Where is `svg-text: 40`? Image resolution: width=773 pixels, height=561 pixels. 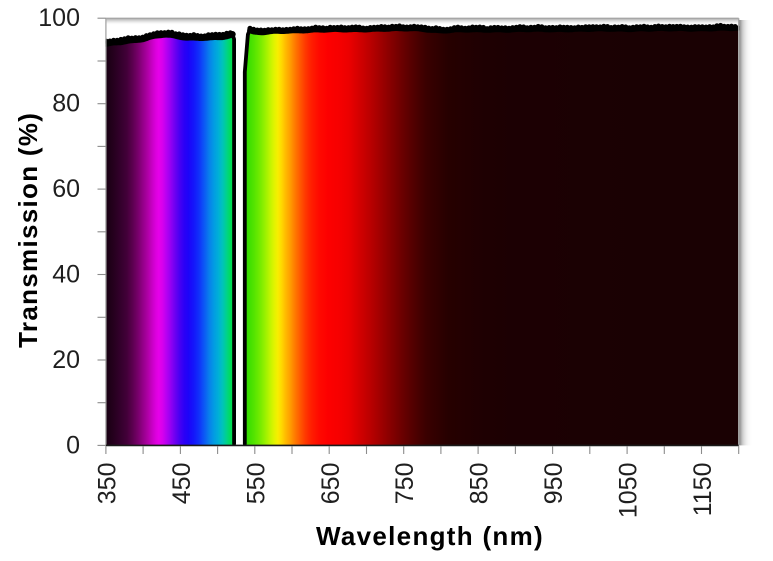
svg-text: 40 is located at coordinates (66, 275).